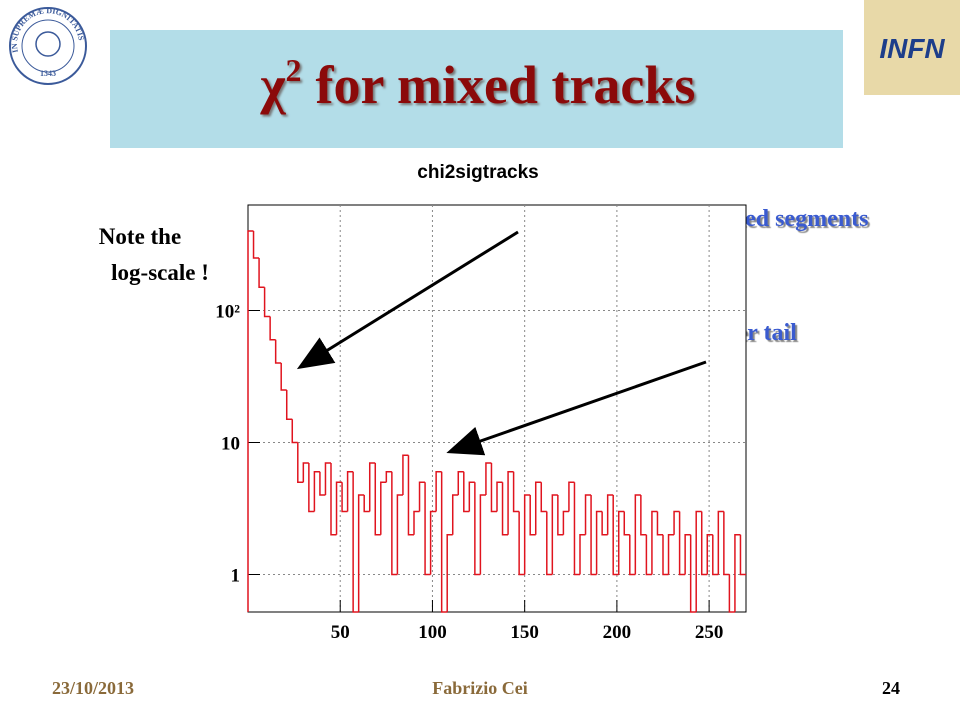  What do you see at coordinates (294, 70) in the screenshot?
I see `title-sup: 2` at bounding box center [294, 70].